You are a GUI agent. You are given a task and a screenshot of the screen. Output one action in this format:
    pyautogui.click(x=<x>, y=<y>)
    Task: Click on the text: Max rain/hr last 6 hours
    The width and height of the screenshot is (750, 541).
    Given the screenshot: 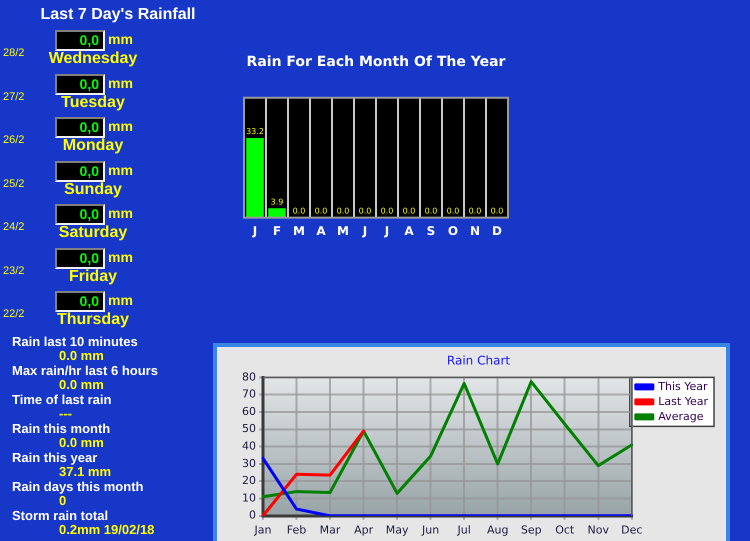 What is the action you would take?
    pyautogui.click(x=85, y=370)
    